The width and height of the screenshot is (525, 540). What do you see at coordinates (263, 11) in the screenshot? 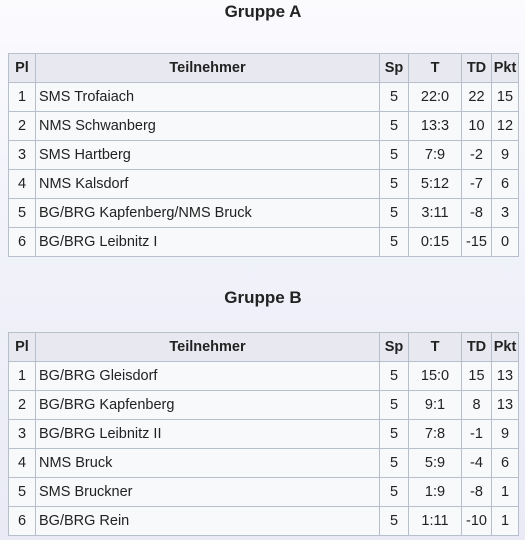
I see `group-title: Gruppe A` at bounding box center [263, 11].